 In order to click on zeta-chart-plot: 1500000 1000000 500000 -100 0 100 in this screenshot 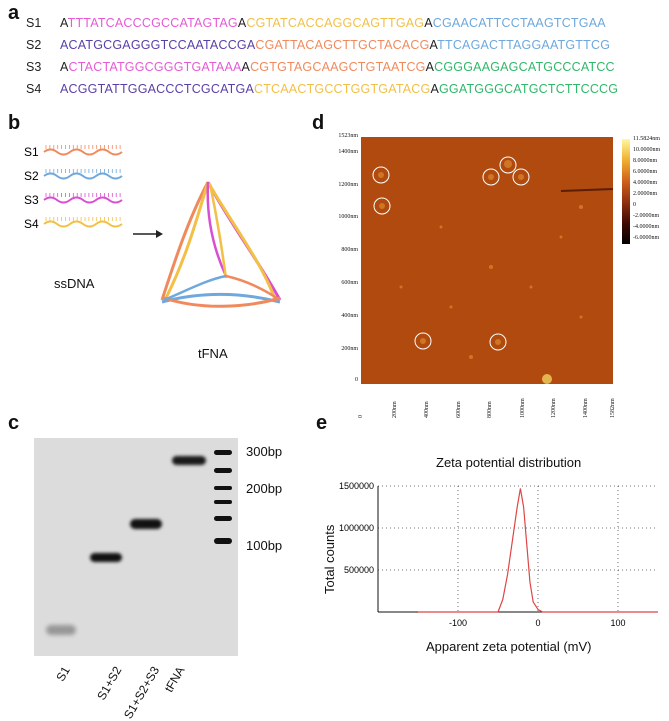, I will do `click(498, 554)`.